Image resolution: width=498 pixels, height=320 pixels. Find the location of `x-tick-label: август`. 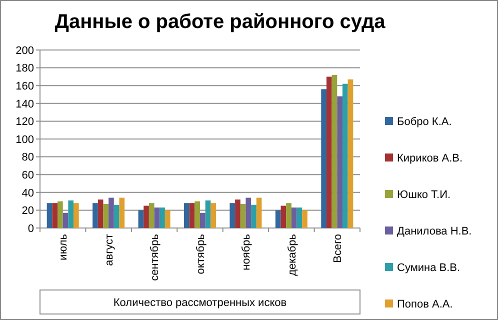

x-tick-label: август is located at coordinates (109, 250).